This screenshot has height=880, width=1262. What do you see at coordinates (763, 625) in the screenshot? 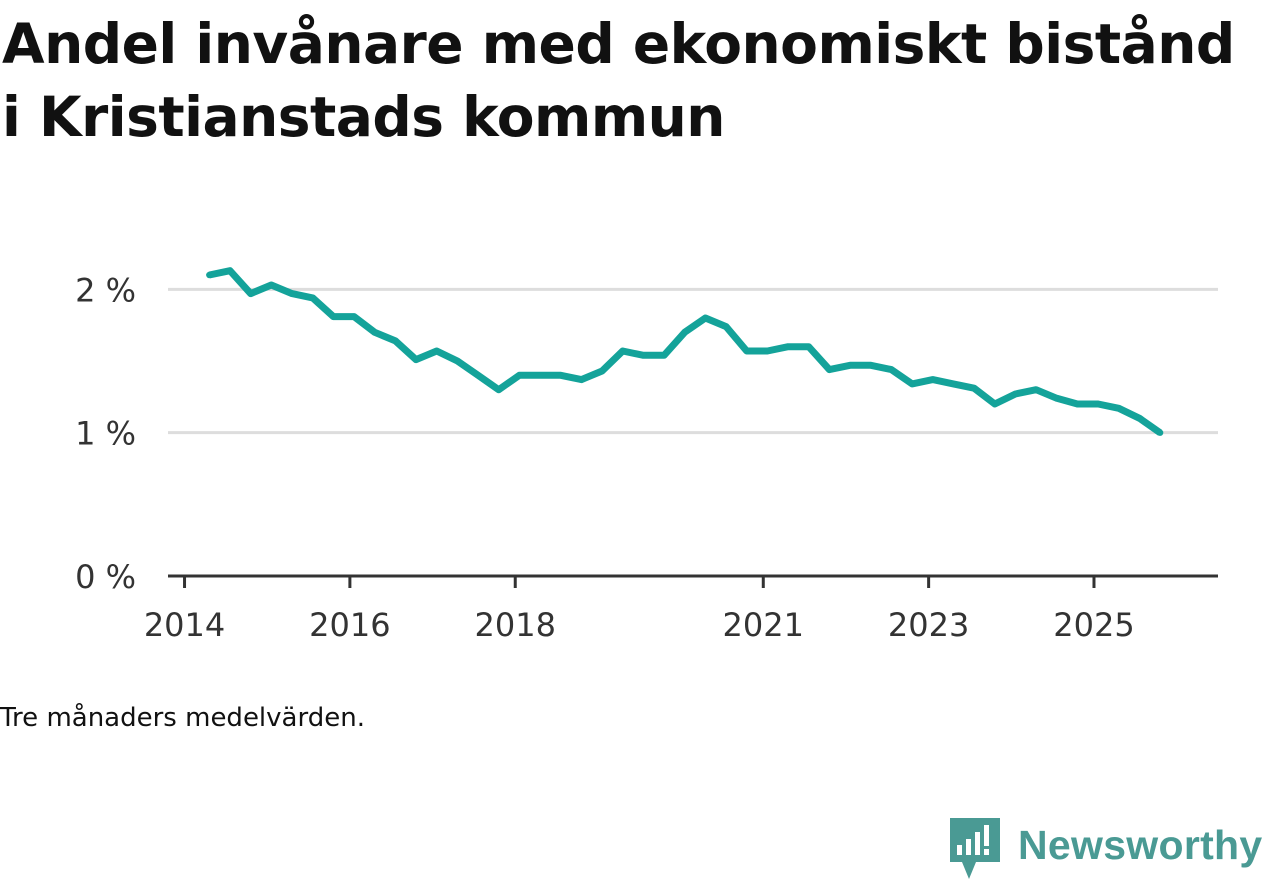
I see `x-tick-label: 2021` at bounding box center [763, 625].